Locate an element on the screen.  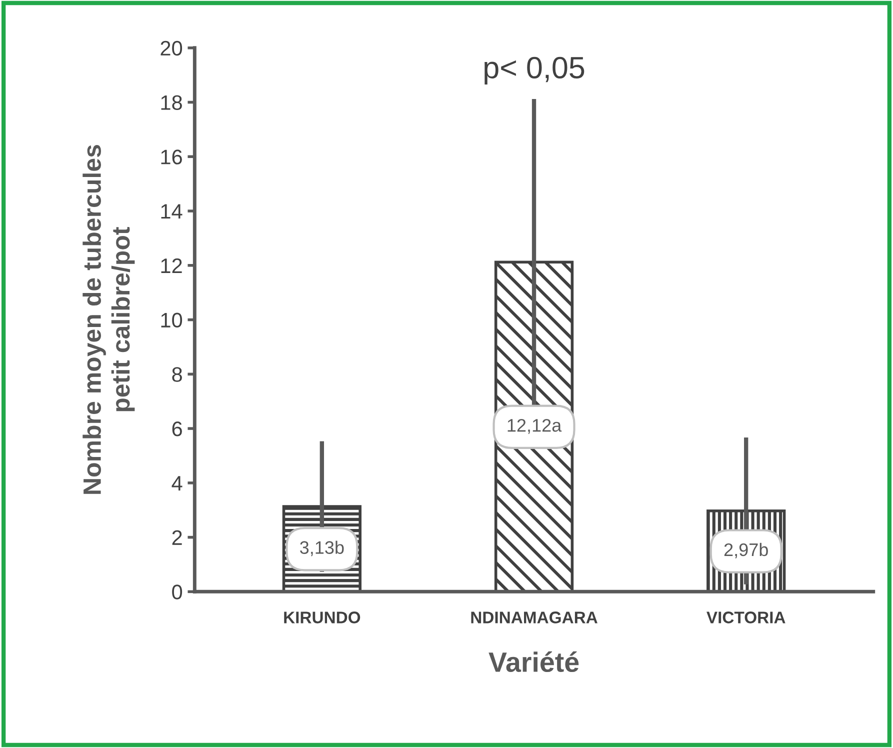
y-tick-label: 16 is located at coordinates (171, 157).